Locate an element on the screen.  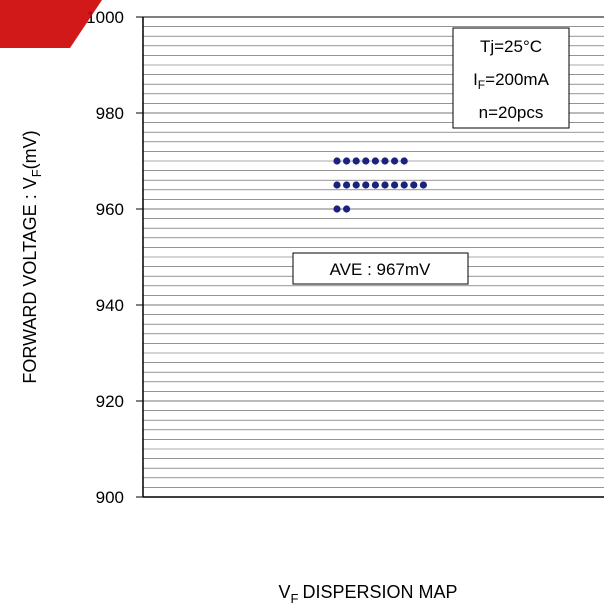
x-axis-title: VF DISPERSION MAP is located at coordinates (368, 594).